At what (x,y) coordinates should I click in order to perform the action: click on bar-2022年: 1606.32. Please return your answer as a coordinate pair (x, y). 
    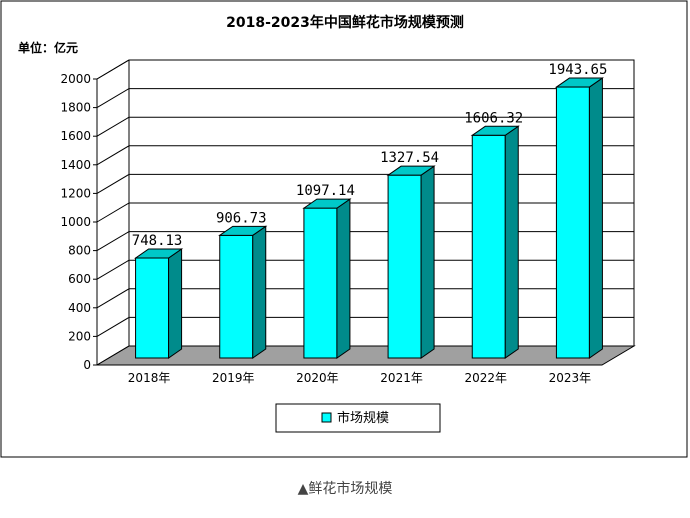
    Looking at the image, I should click on (493, 234).